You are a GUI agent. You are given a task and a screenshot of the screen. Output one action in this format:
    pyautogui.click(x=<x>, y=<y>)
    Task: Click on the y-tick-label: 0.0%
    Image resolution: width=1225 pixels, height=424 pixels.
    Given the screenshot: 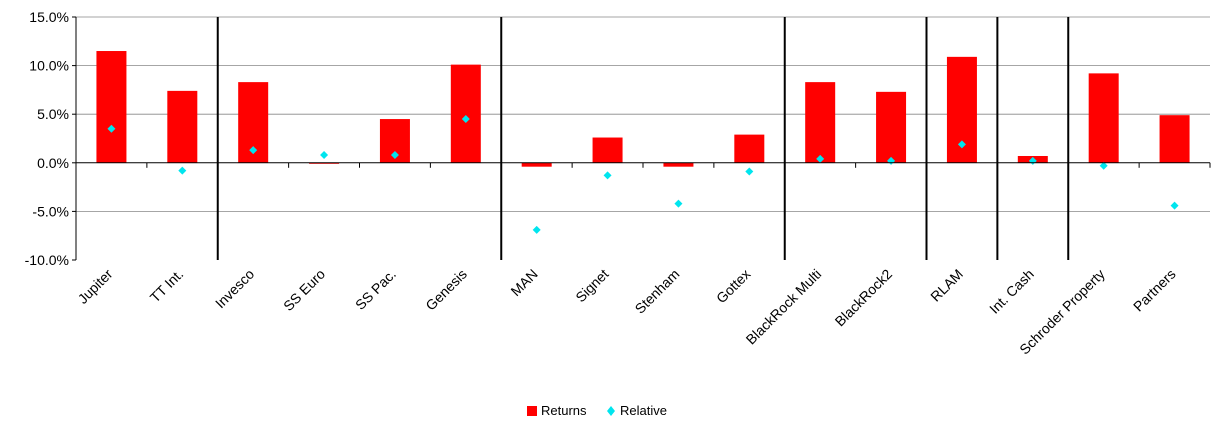 What is the action you would take?
    pyautogui.click(x=53, y=163)
    